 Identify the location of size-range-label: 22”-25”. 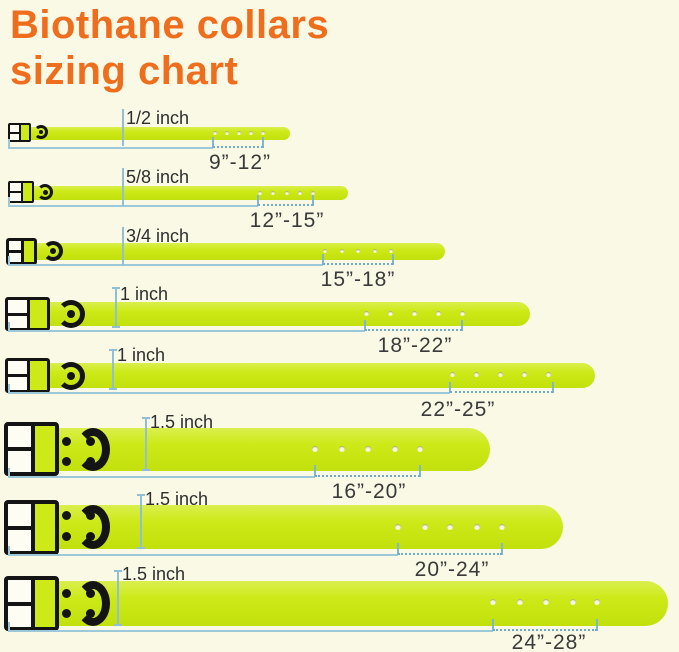
(458, 409).